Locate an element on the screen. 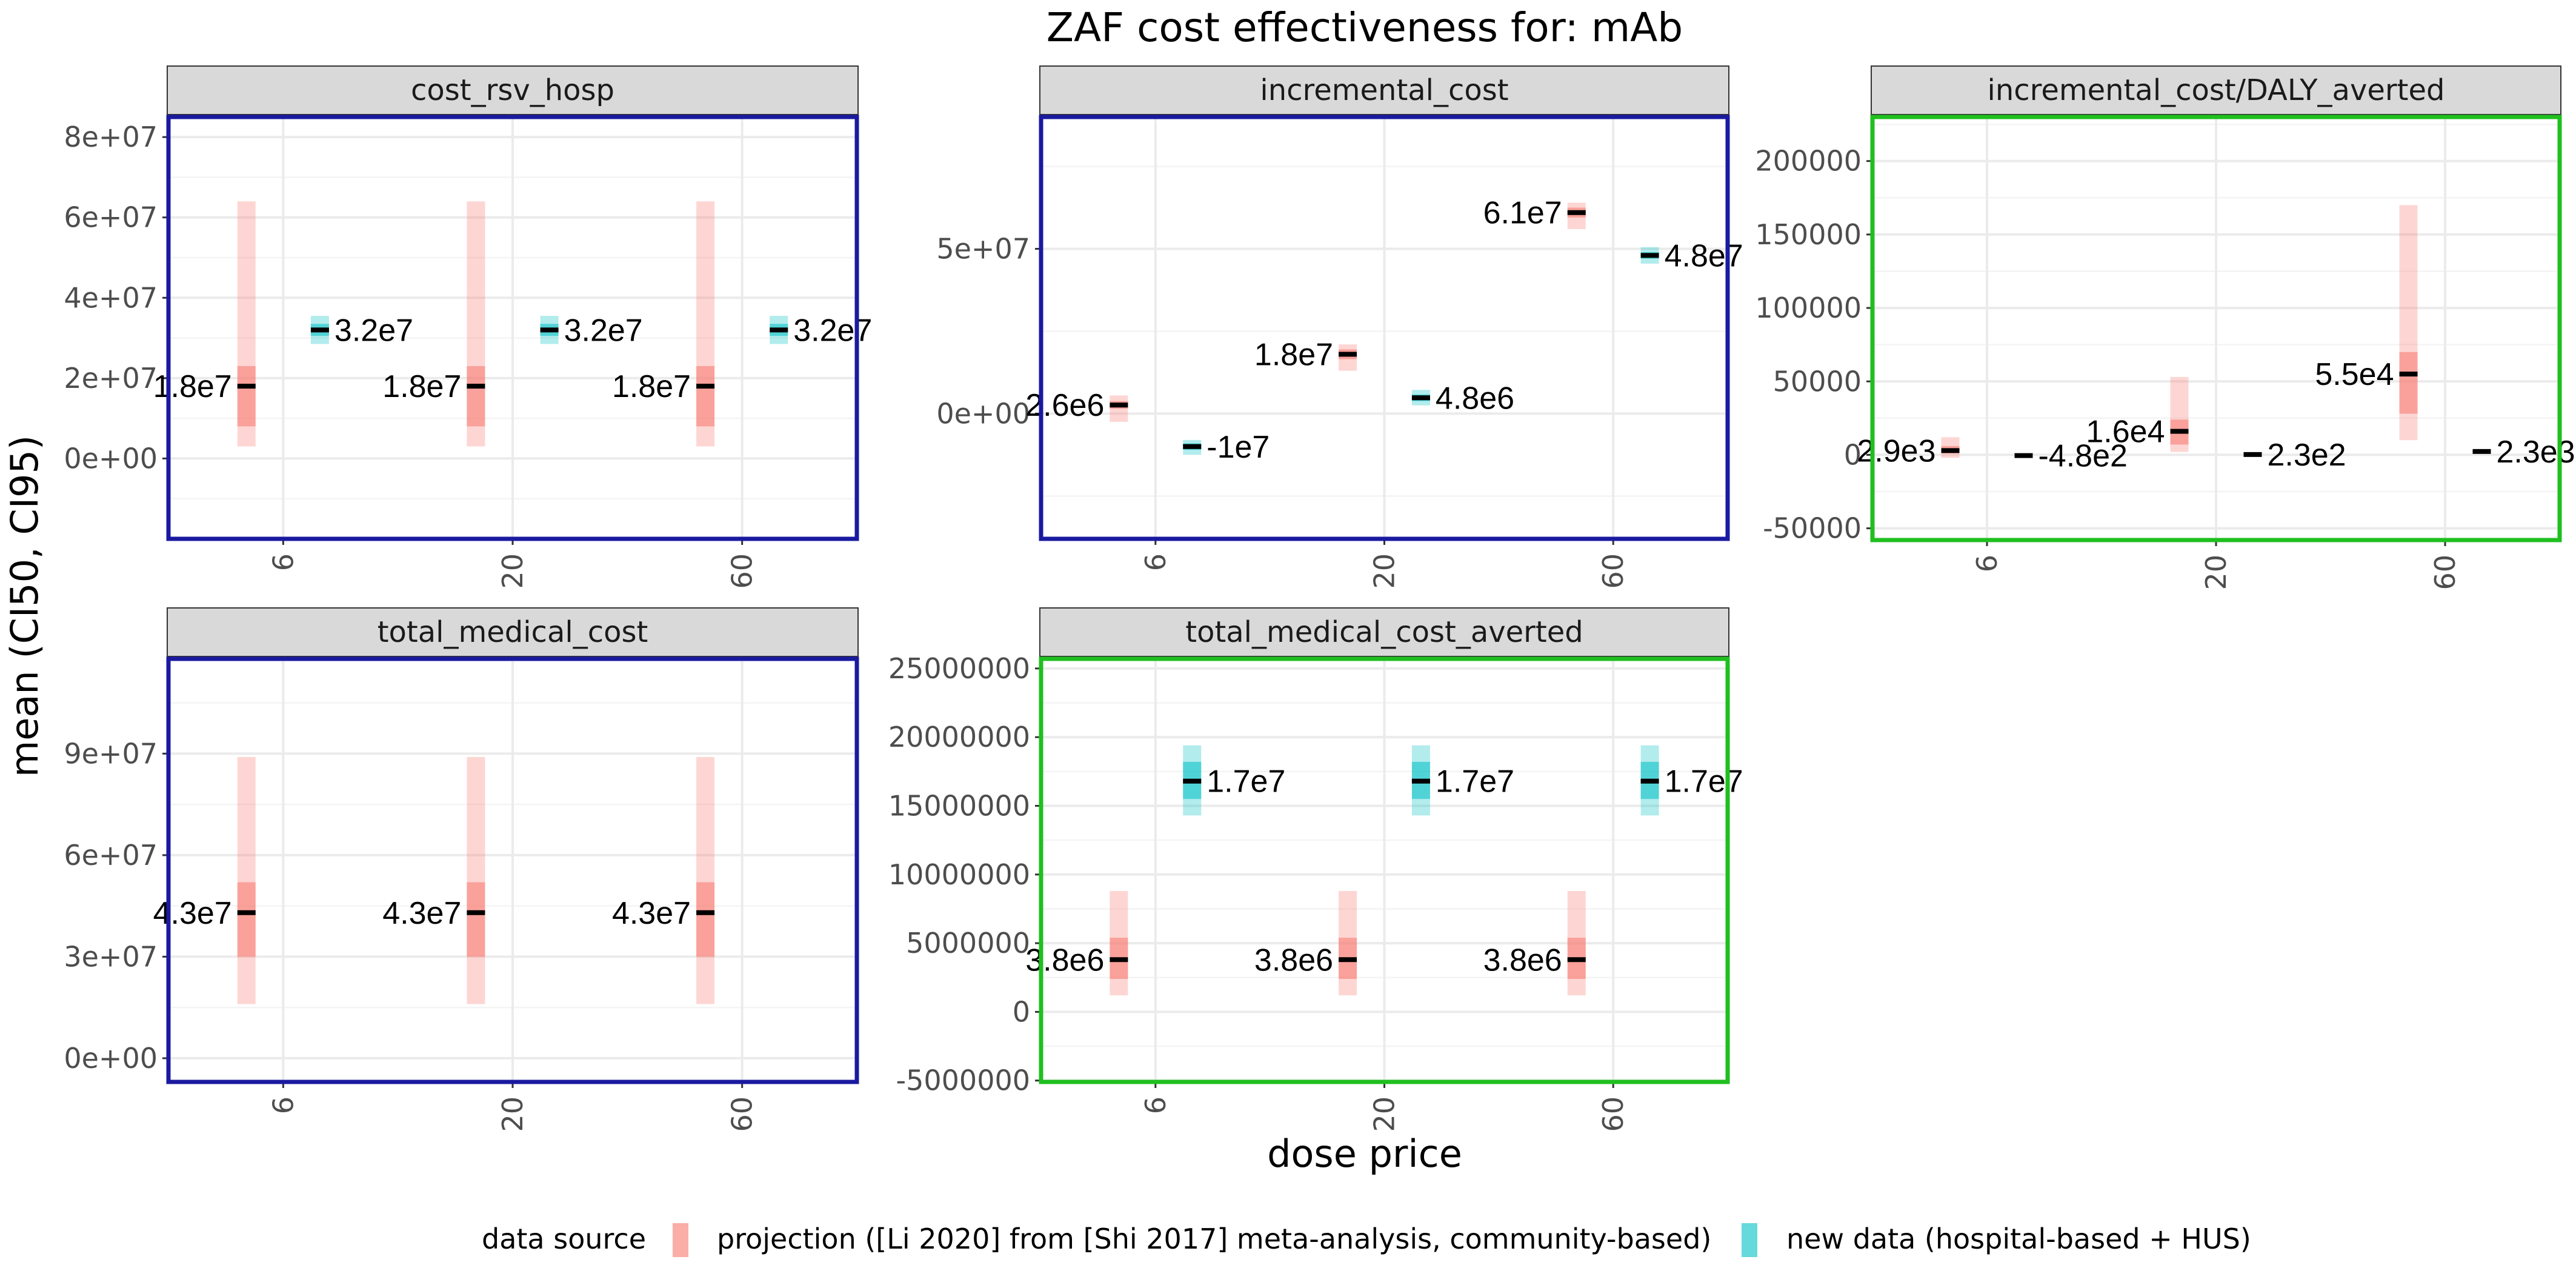 This screenshot has width=2576, height=1288. legend-key-new-data is located at coordinates (1749, 1240).